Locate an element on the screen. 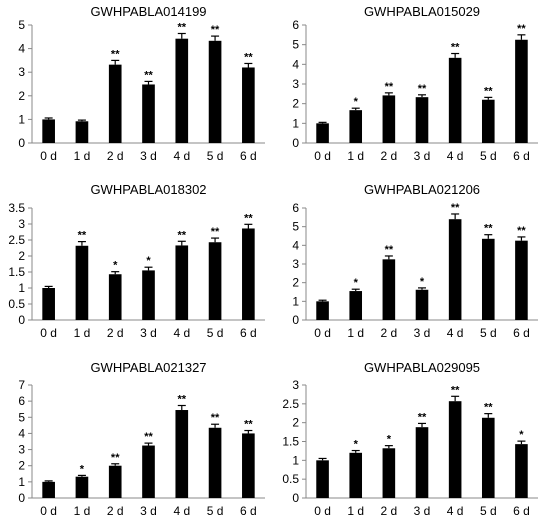  chart-title: GWHPABLA021206 is located at coordinates (422, 189).